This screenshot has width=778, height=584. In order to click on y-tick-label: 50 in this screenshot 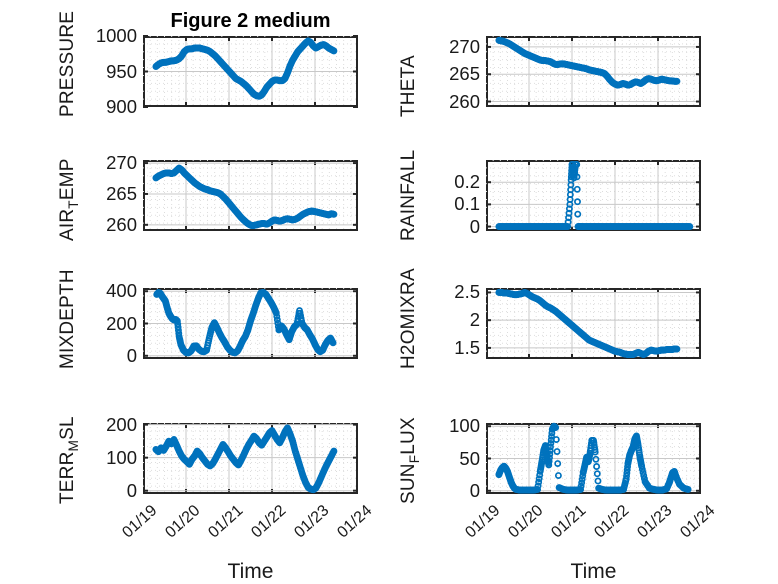, I will do `click(469, 458)`.